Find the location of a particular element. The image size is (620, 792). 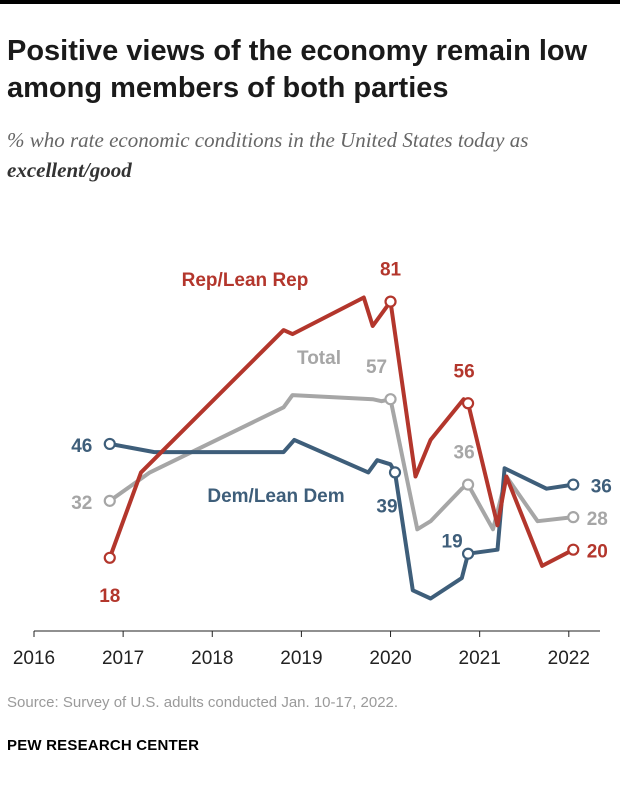

data-label-dem-lean-dem: 46 is located at coordinates (81, 446).